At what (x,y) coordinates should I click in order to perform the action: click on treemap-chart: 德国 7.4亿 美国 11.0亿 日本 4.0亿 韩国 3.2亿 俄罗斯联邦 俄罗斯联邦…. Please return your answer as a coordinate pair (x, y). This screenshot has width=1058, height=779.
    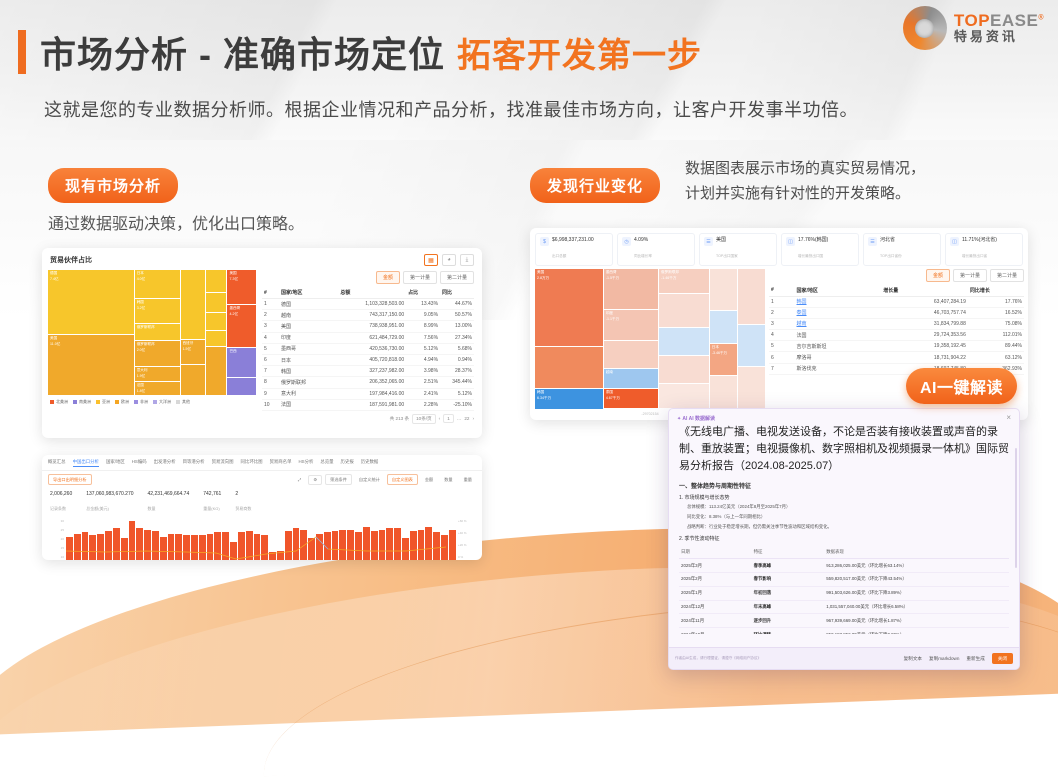
    Looking at the image, I should click on (152, 332).